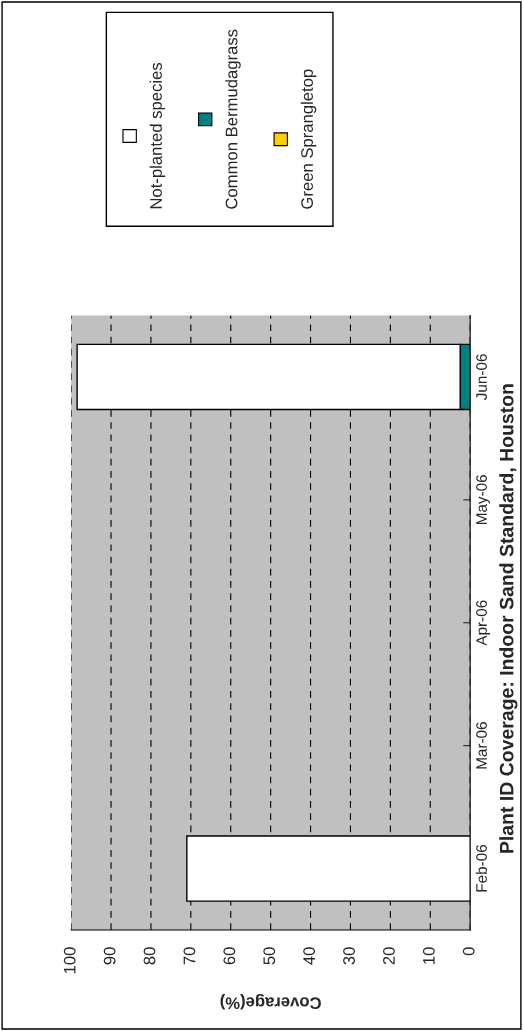  I want to click on x-tick-label: 80, so click(149, 956).